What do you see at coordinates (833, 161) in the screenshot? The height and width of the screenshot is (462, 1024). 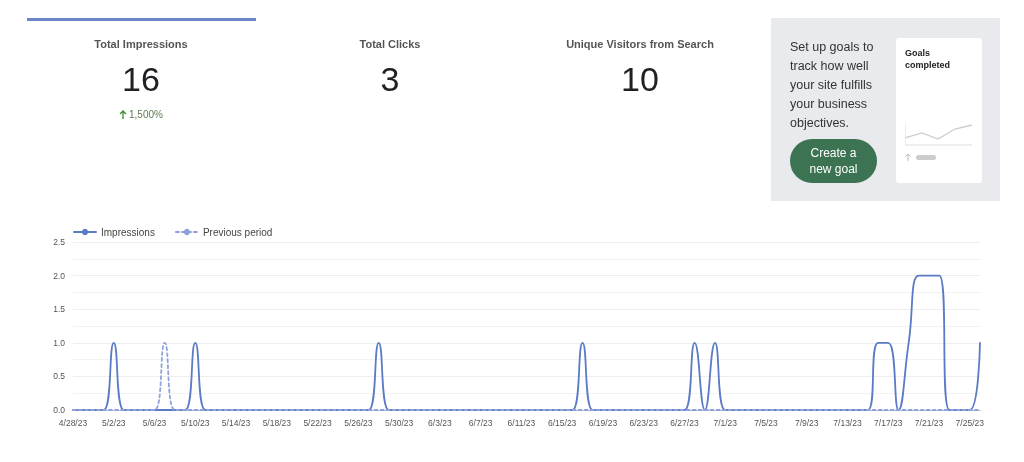 I see `text: Create a new goal` at bounding box center [833, 161].